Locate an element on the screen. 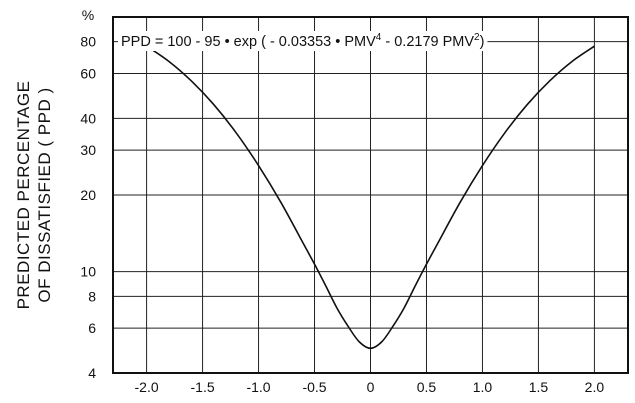 Image resolution: width=635 pixels, height=403 pixels. formula-suffix: ) is located at coordinates (482, 42).